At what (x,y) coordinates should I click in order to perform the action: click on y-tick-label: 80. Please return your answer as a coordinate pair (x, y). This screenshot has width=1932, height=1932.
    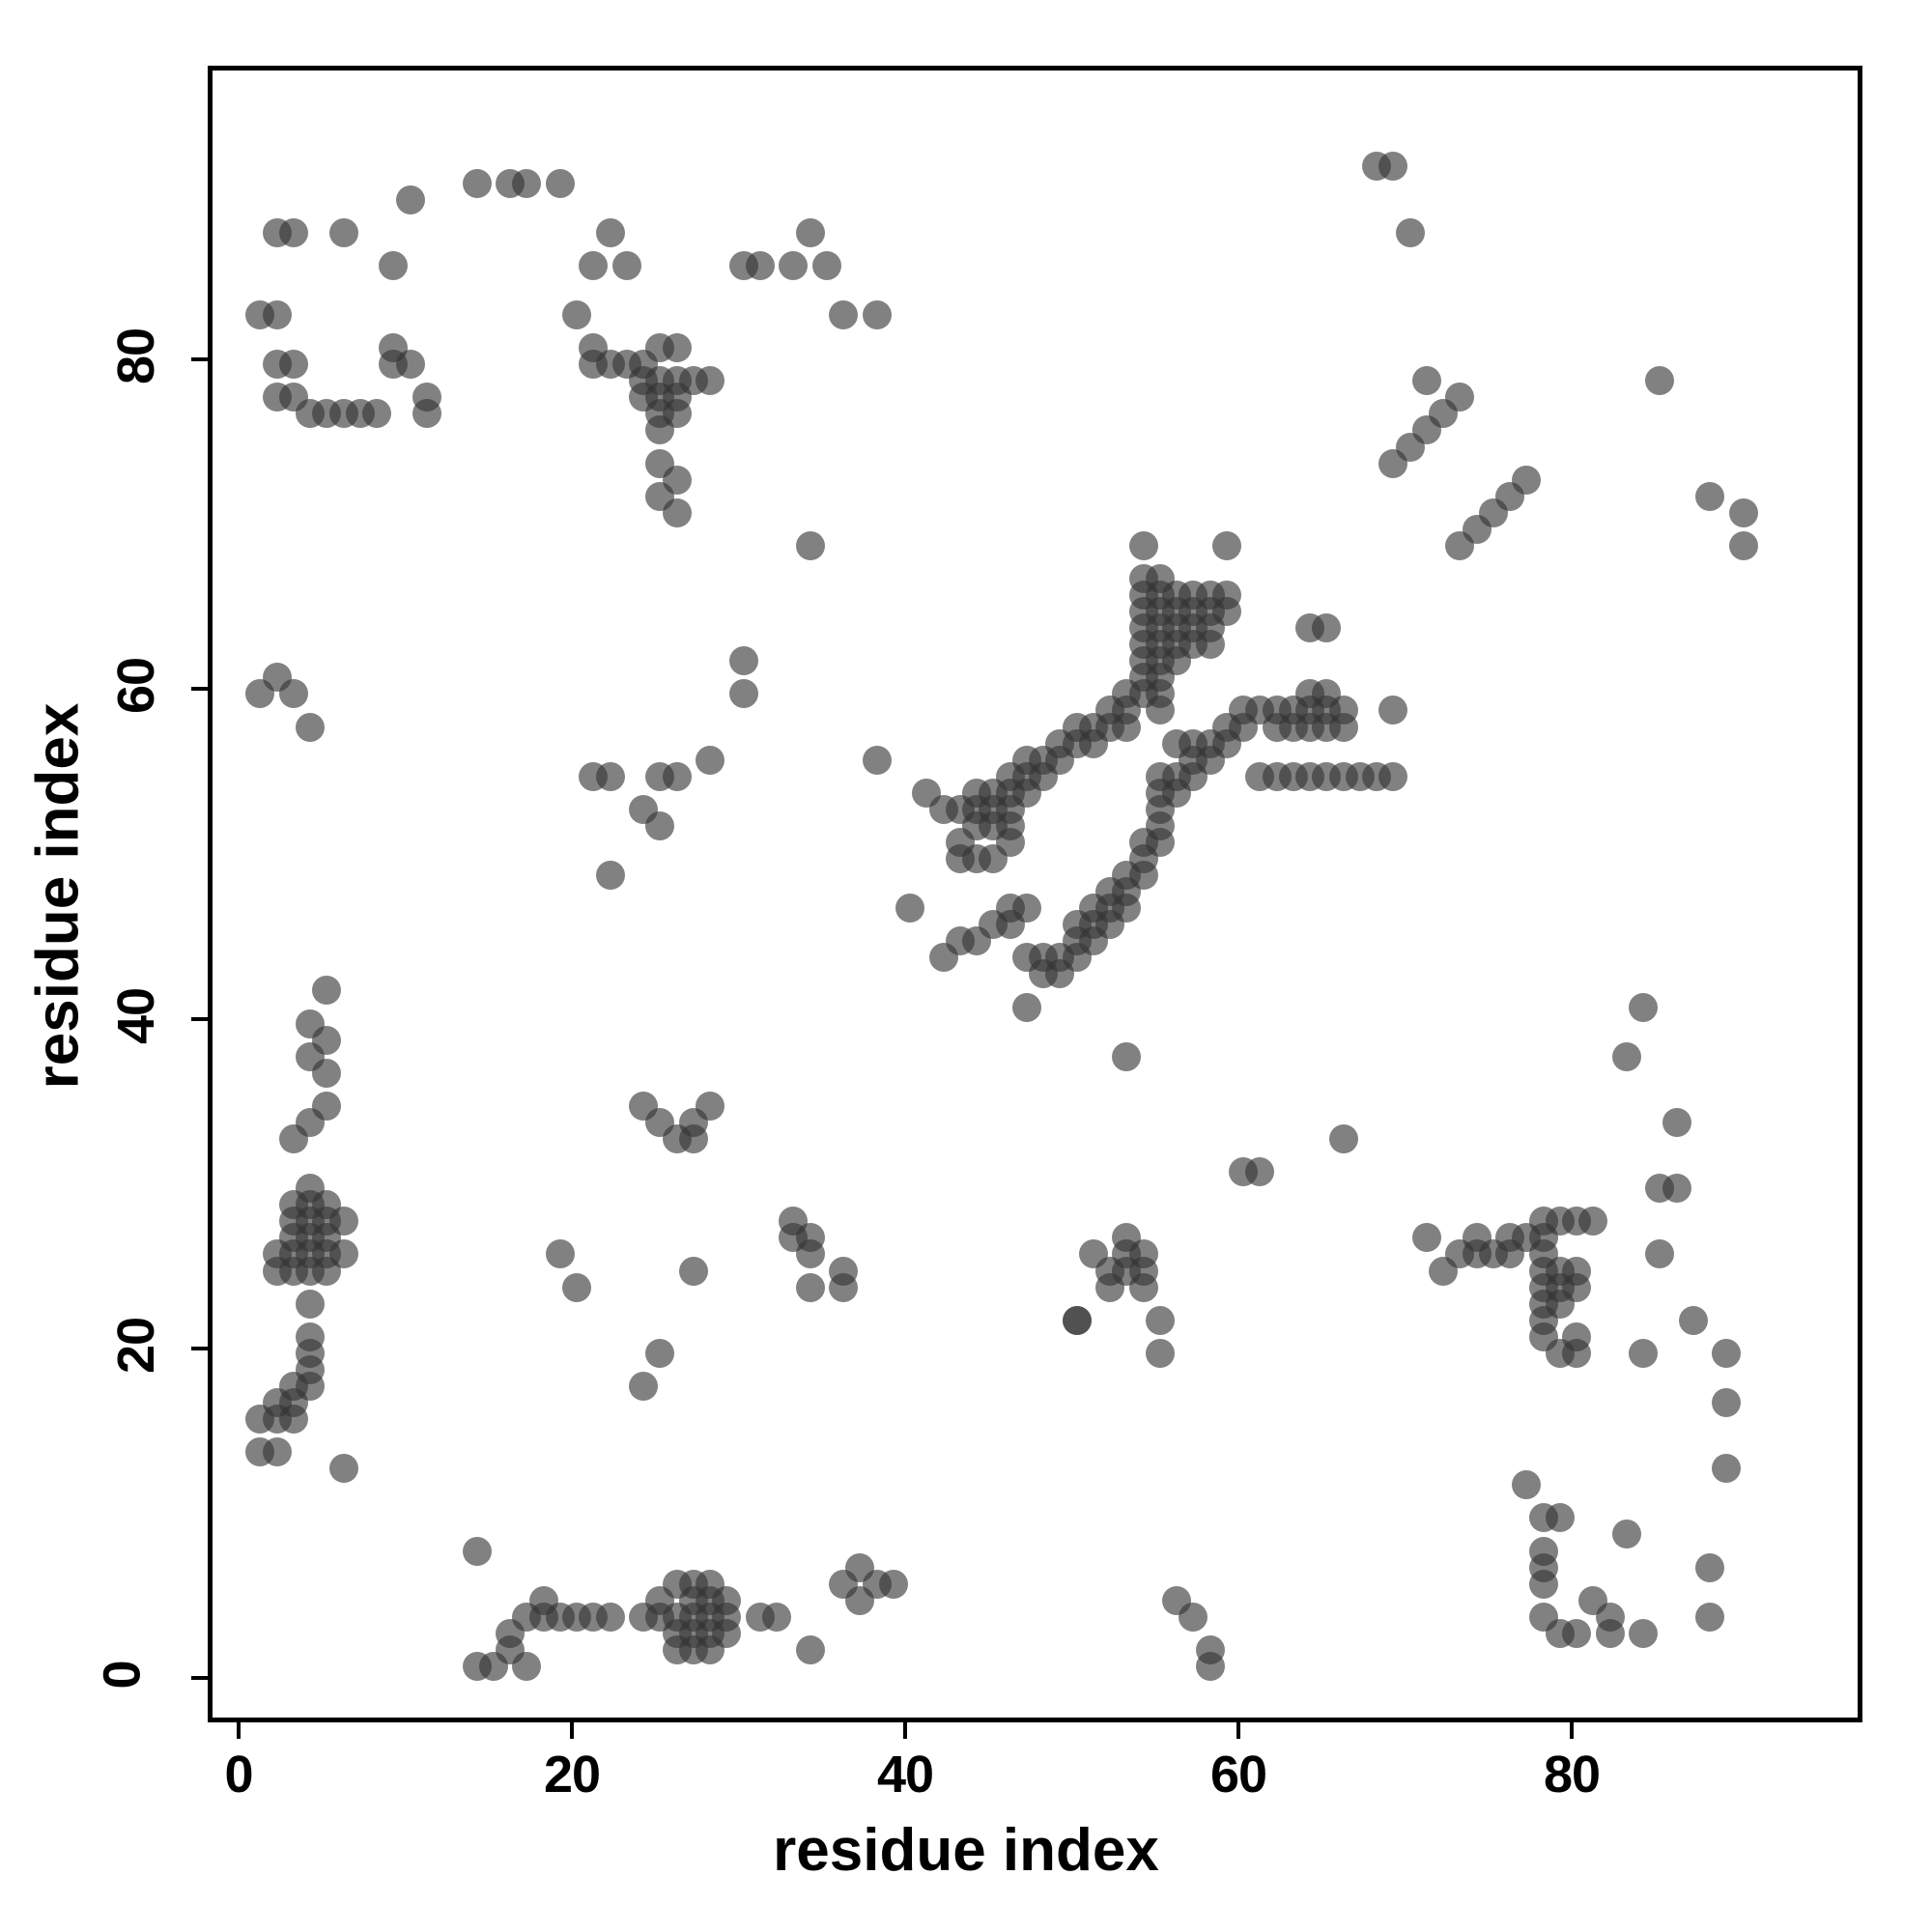
    Looking at the image, I should click on (136, 356).